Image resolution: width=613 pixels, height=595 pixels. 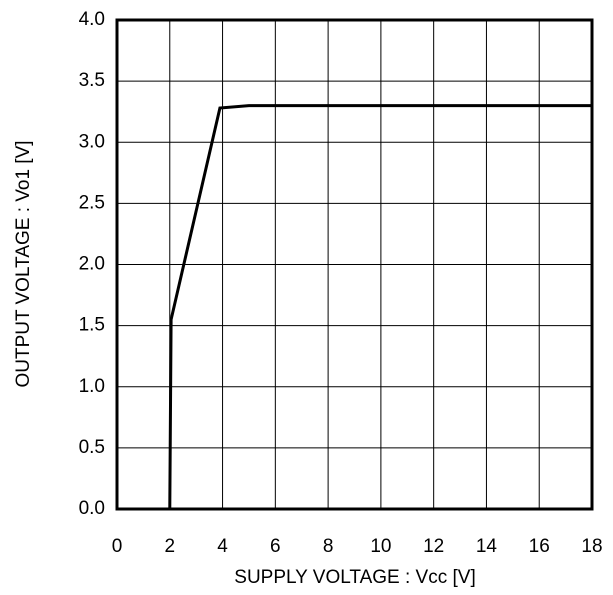 What do you see at coordinates (169, 546) in the screenshot?
I see `x-tick-label: 2` at bounding box center [169, 546].